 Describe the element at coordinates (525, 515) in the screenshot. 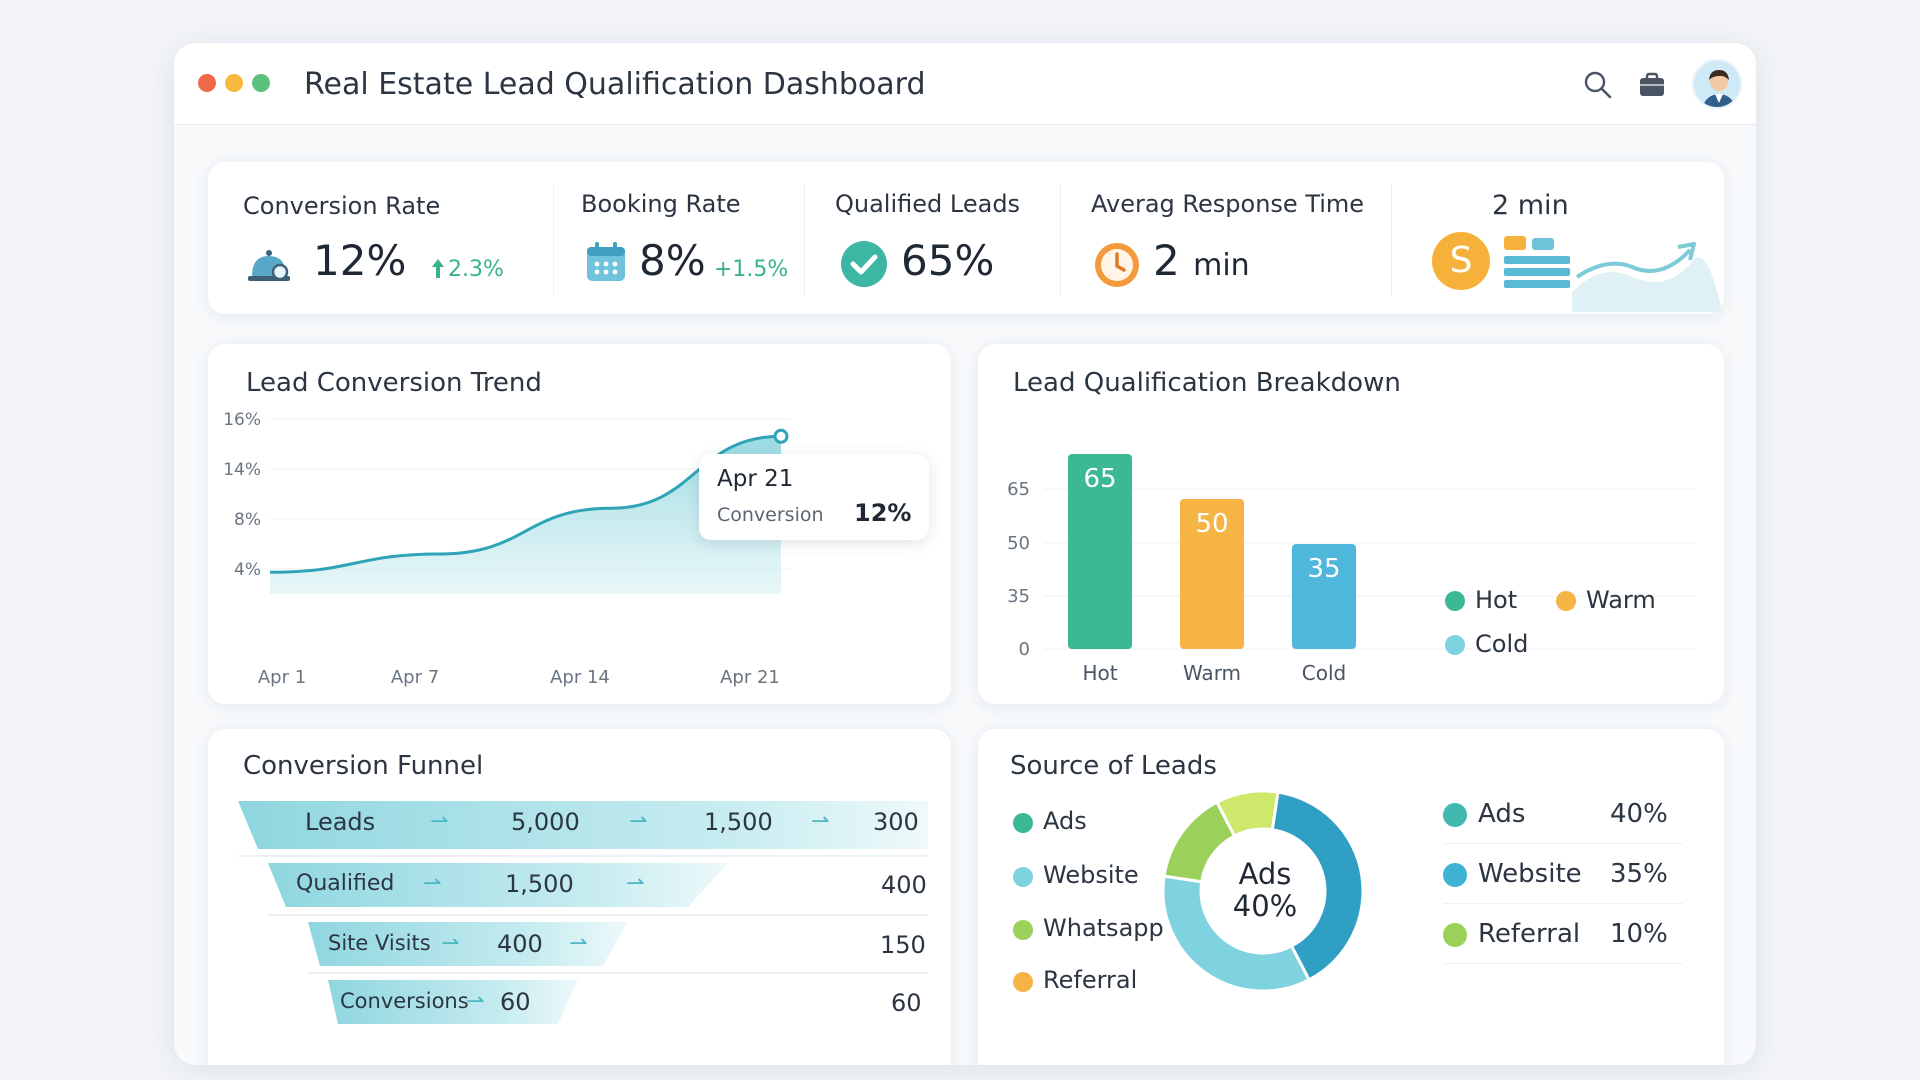

I see `trend-area` at that location.